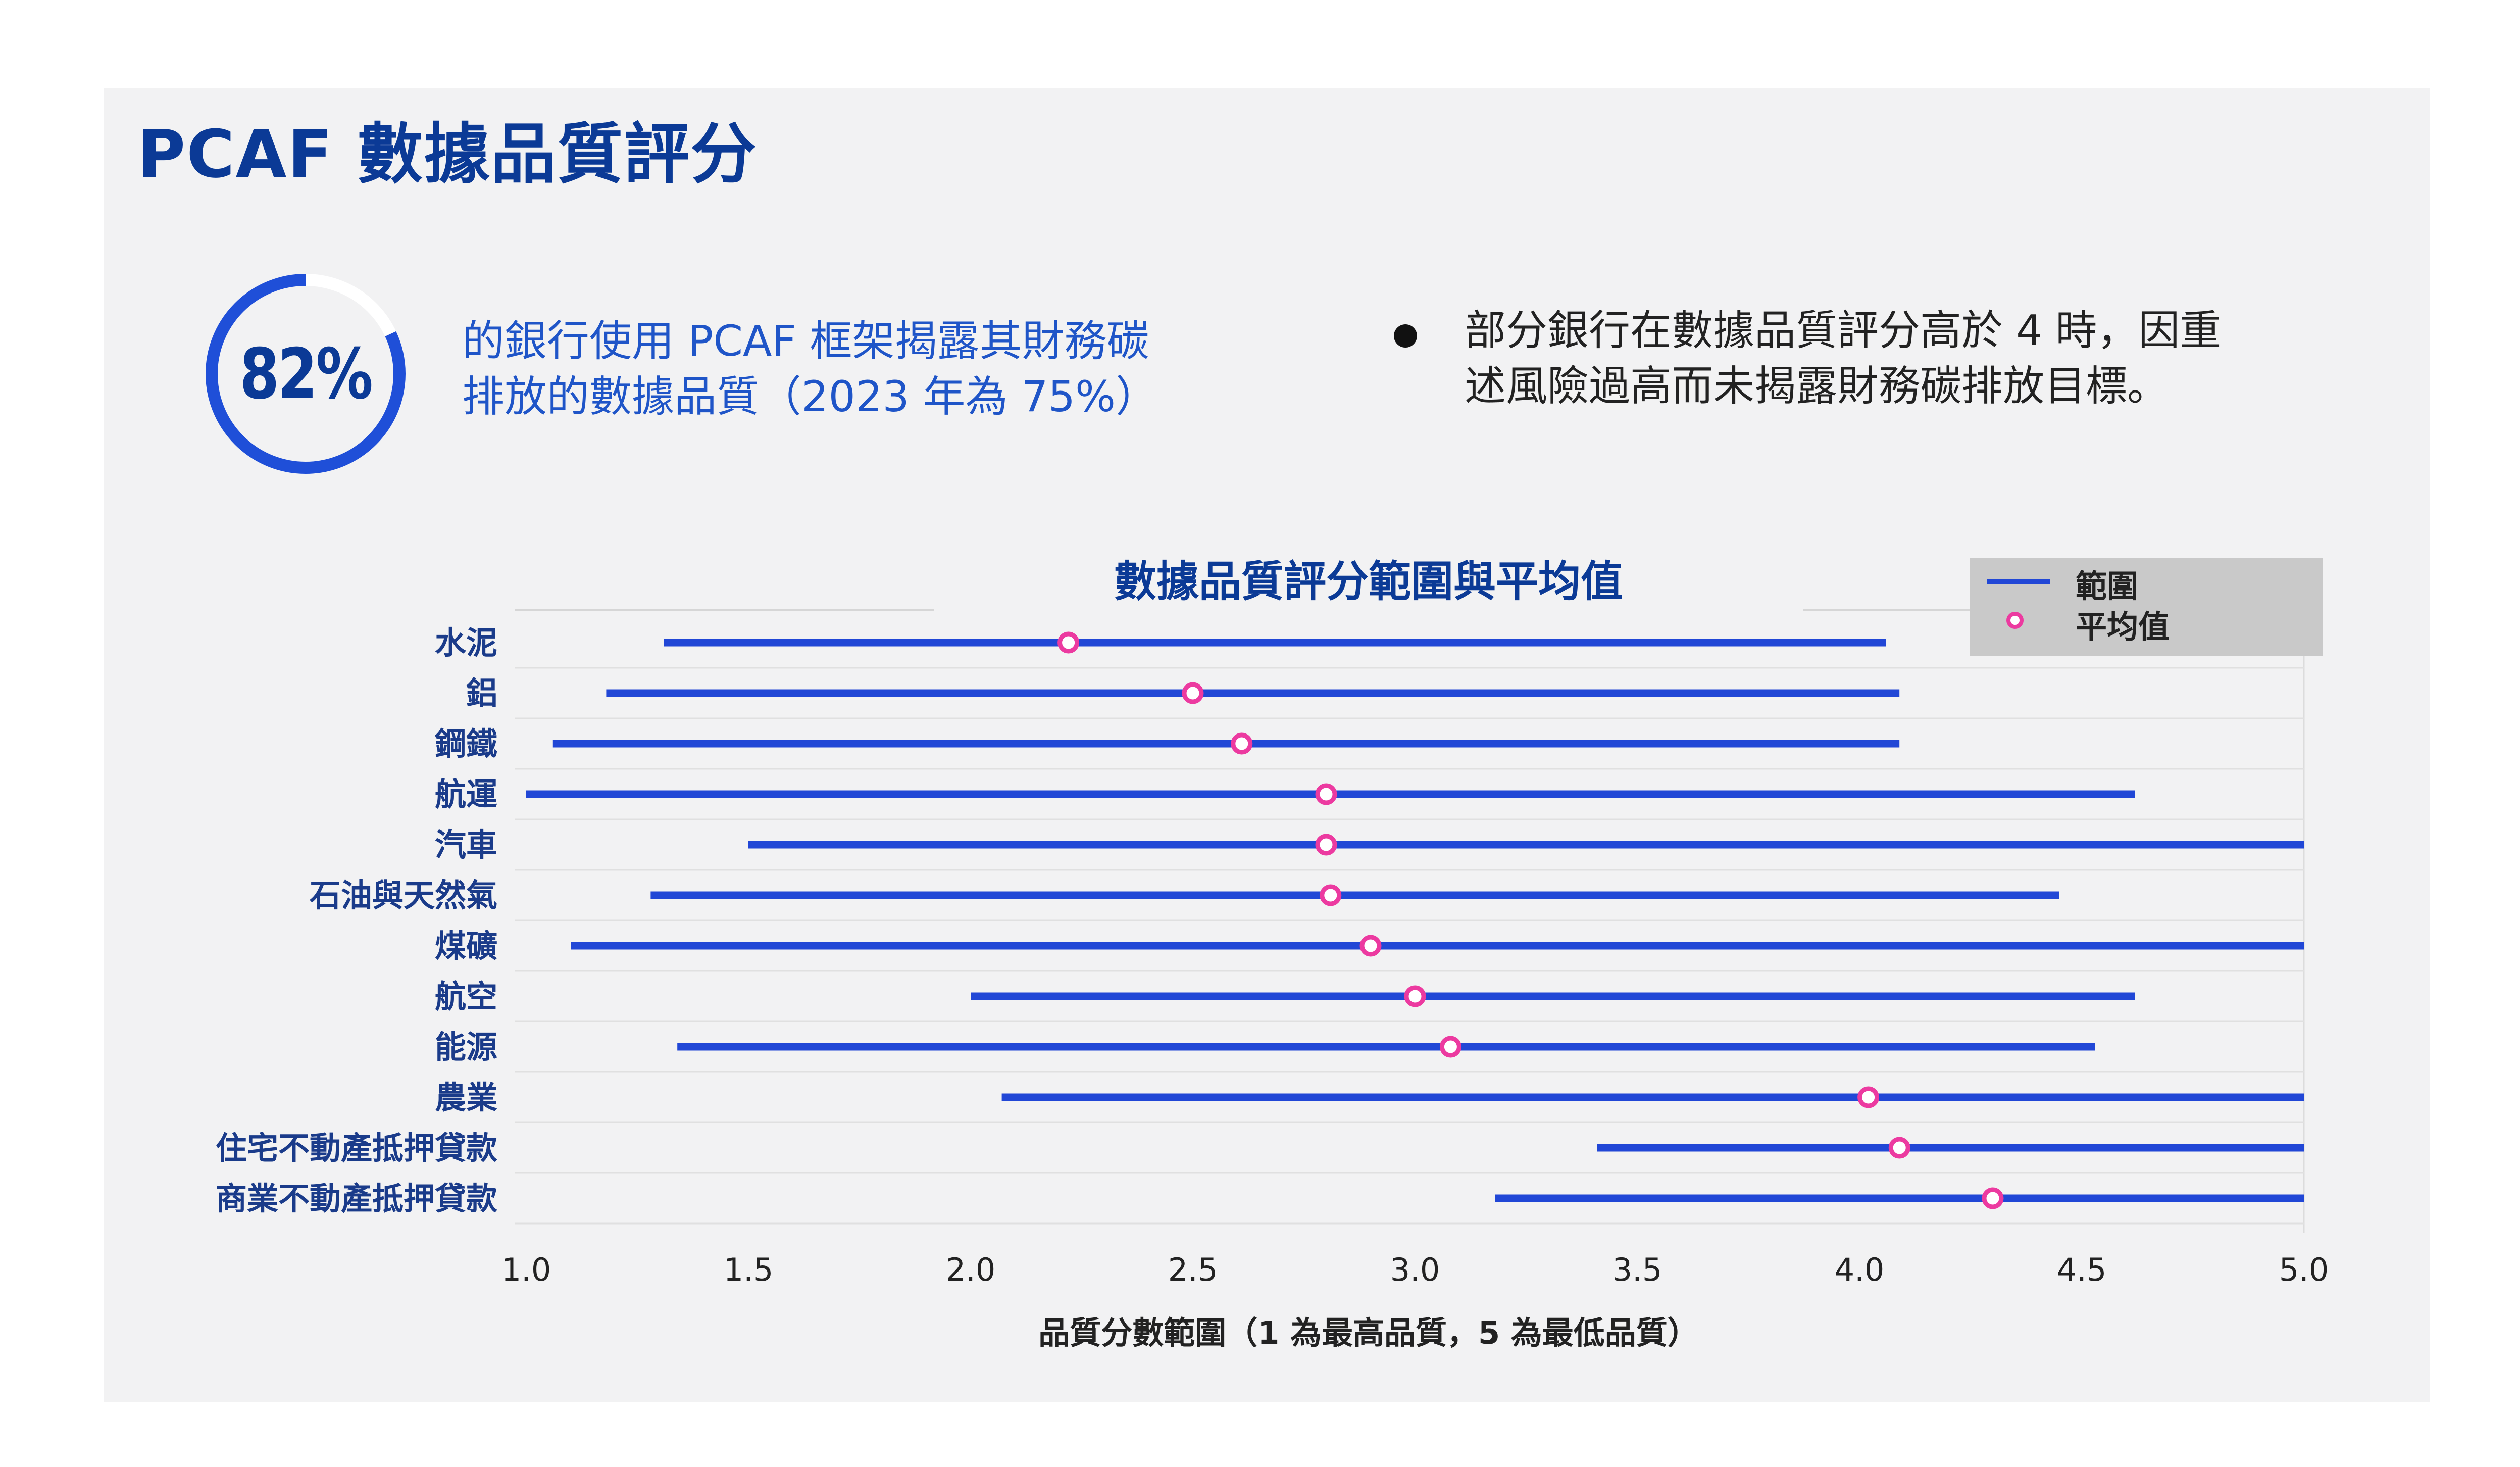  I want to click on kpi-donut: 82%, so click(305, 374).